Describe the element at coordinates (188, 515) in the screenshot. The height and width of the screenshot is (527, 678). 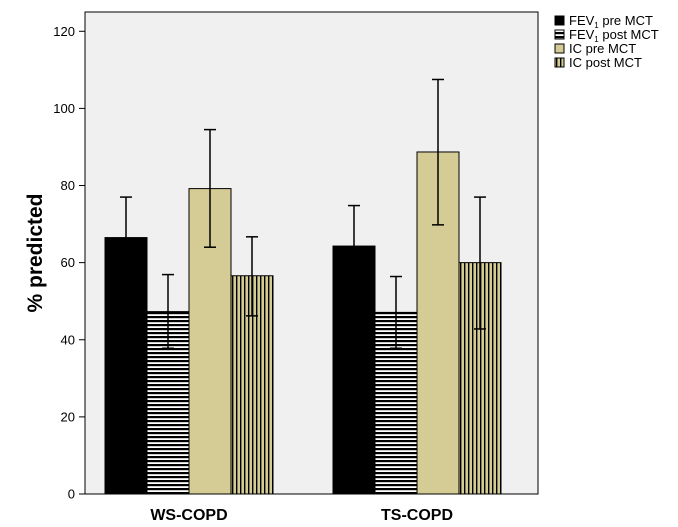
I see `x-category-label: WS-COPD` at that location.